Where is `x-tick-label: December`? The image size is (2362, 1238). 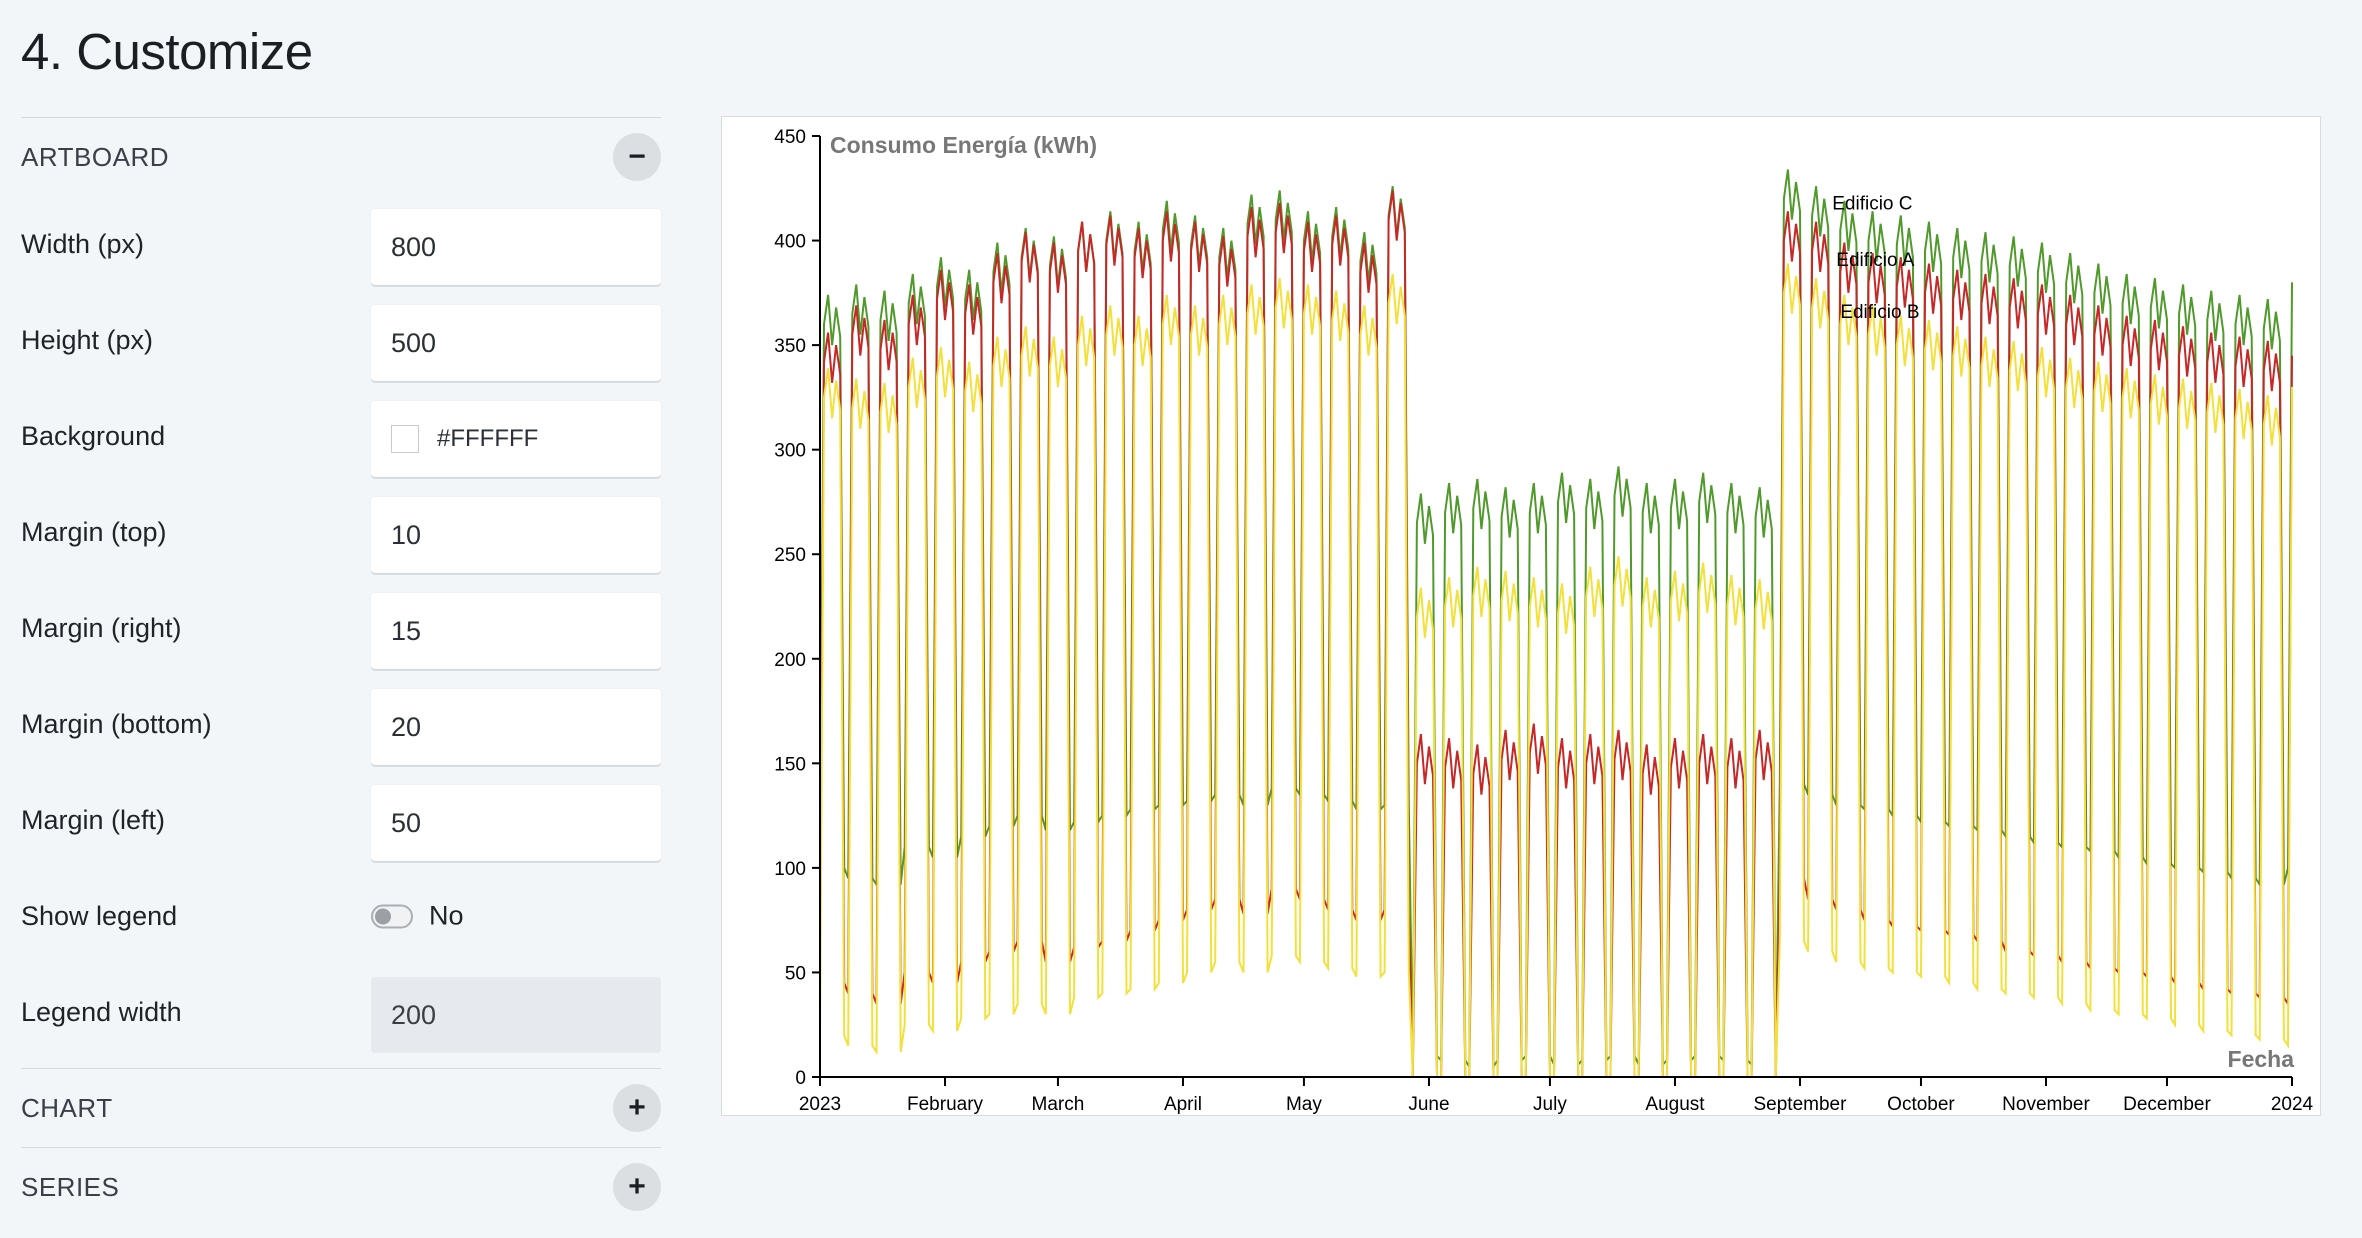 x-tick-label: December is located at coordinates (2167, 1104).